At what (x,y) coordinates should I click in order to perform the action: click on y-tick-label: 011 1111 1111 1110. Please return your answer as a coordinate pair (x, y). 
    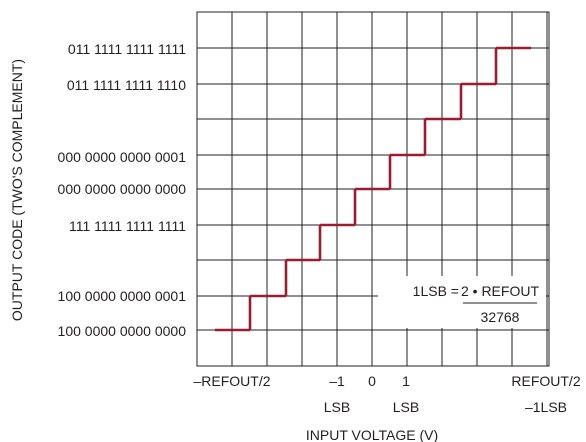
    Looking at the image, I should click on (126, 85).